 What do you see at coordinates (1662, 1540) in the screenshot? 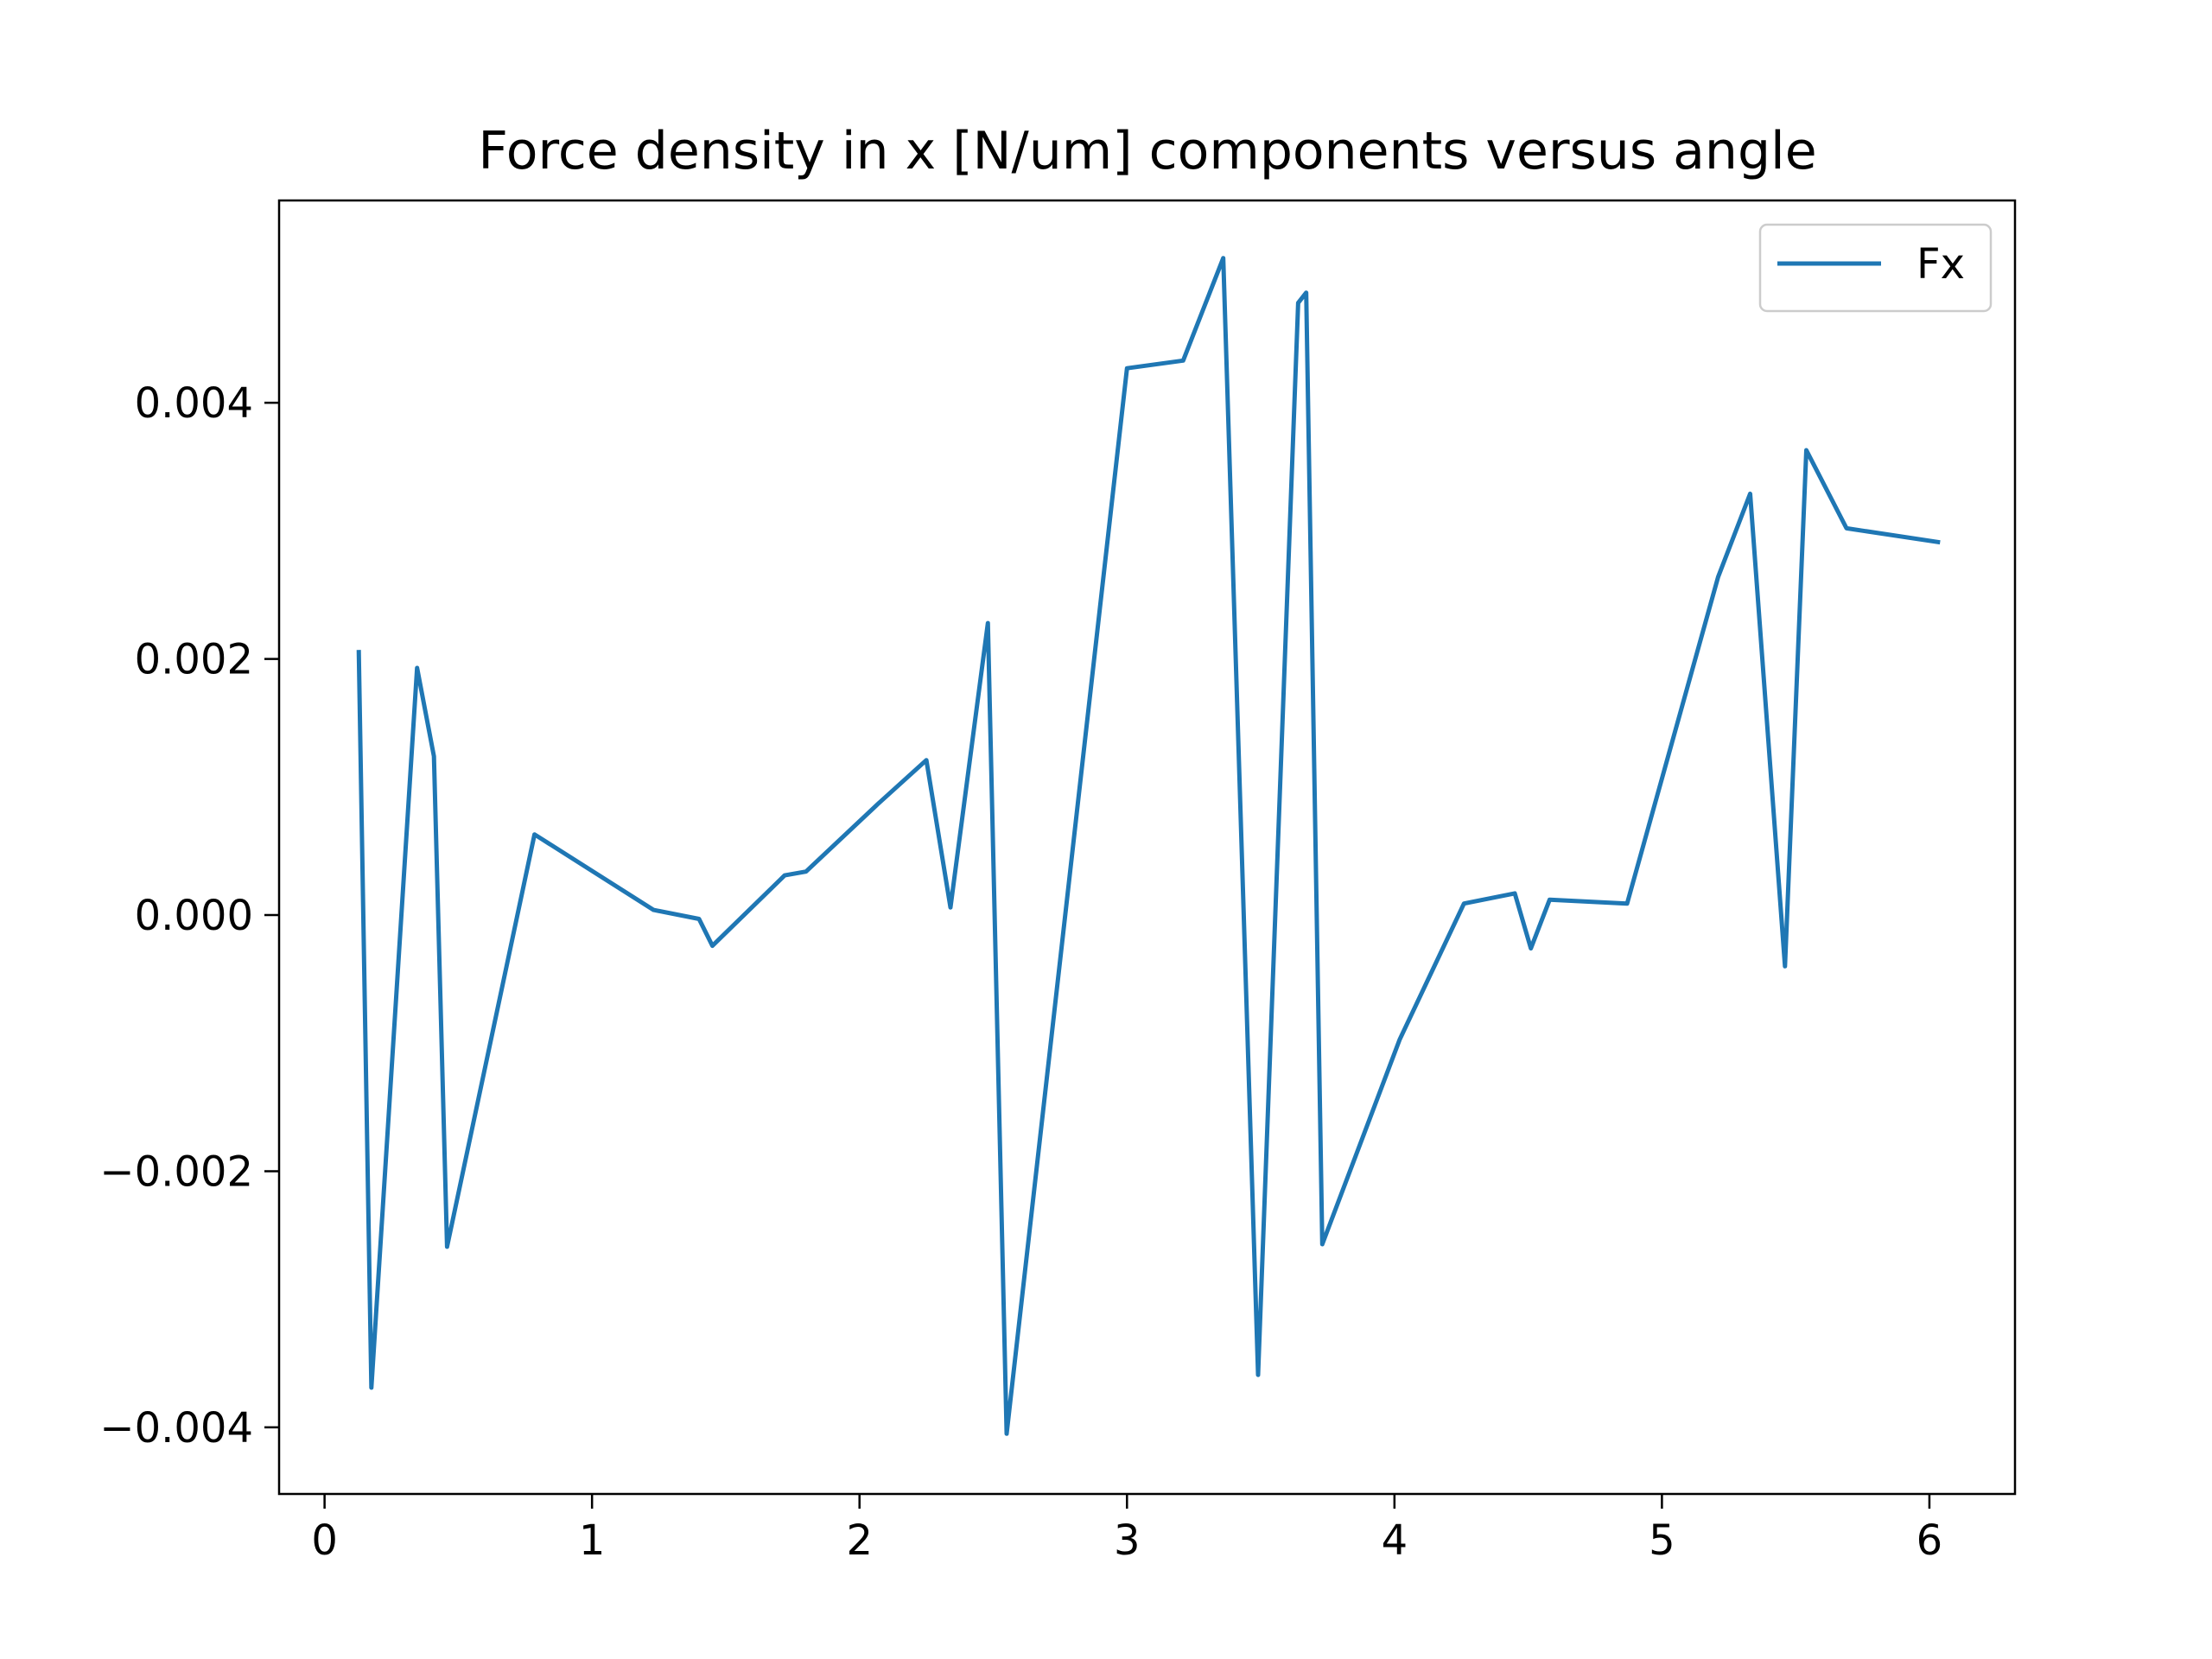
I see `x-tick-label: 5` at bounding box center [1662, 1540].